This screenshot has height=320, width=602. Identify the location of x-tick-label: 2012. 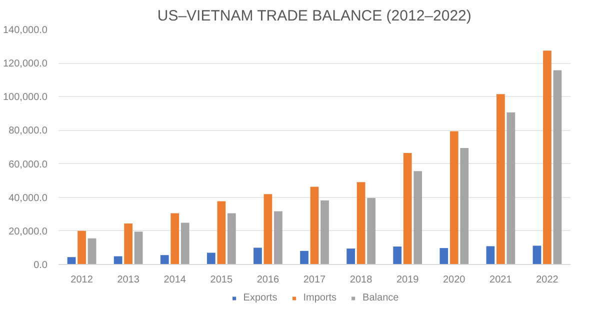
(82, 280).